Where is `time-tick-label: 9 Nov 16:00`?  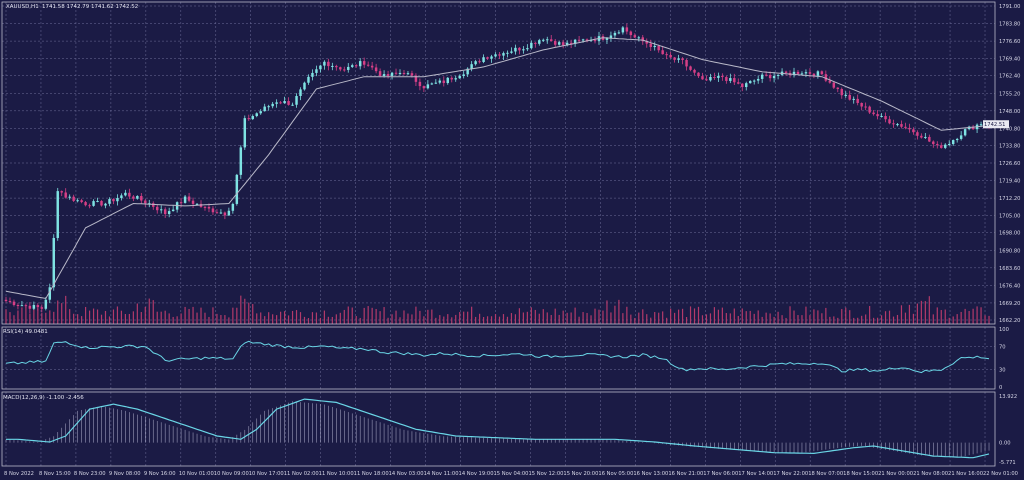
time-tick-label: 9 Nov 16:00 is located at coordinates (160, 474).